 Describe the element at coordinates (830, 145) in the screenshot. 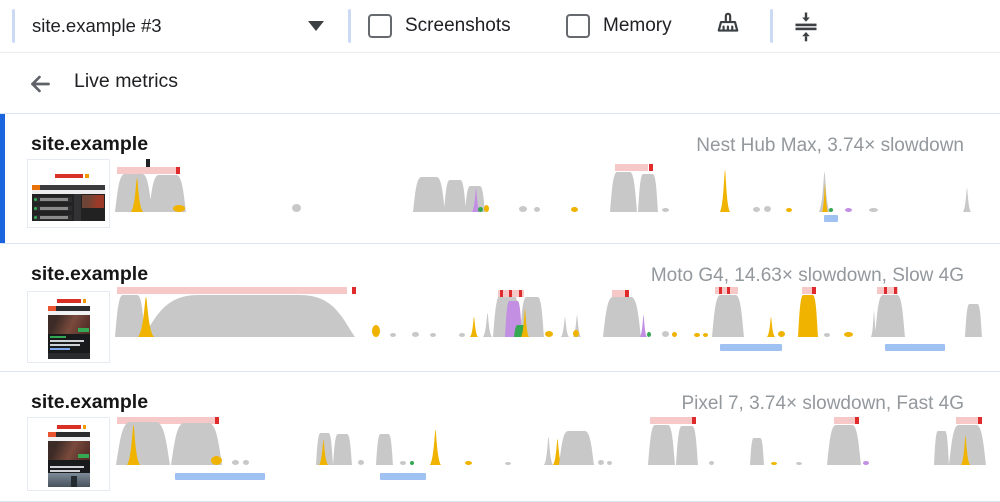

I see `trace-config-label: Nest Hub Max, 3.74× slowdown` at that location.